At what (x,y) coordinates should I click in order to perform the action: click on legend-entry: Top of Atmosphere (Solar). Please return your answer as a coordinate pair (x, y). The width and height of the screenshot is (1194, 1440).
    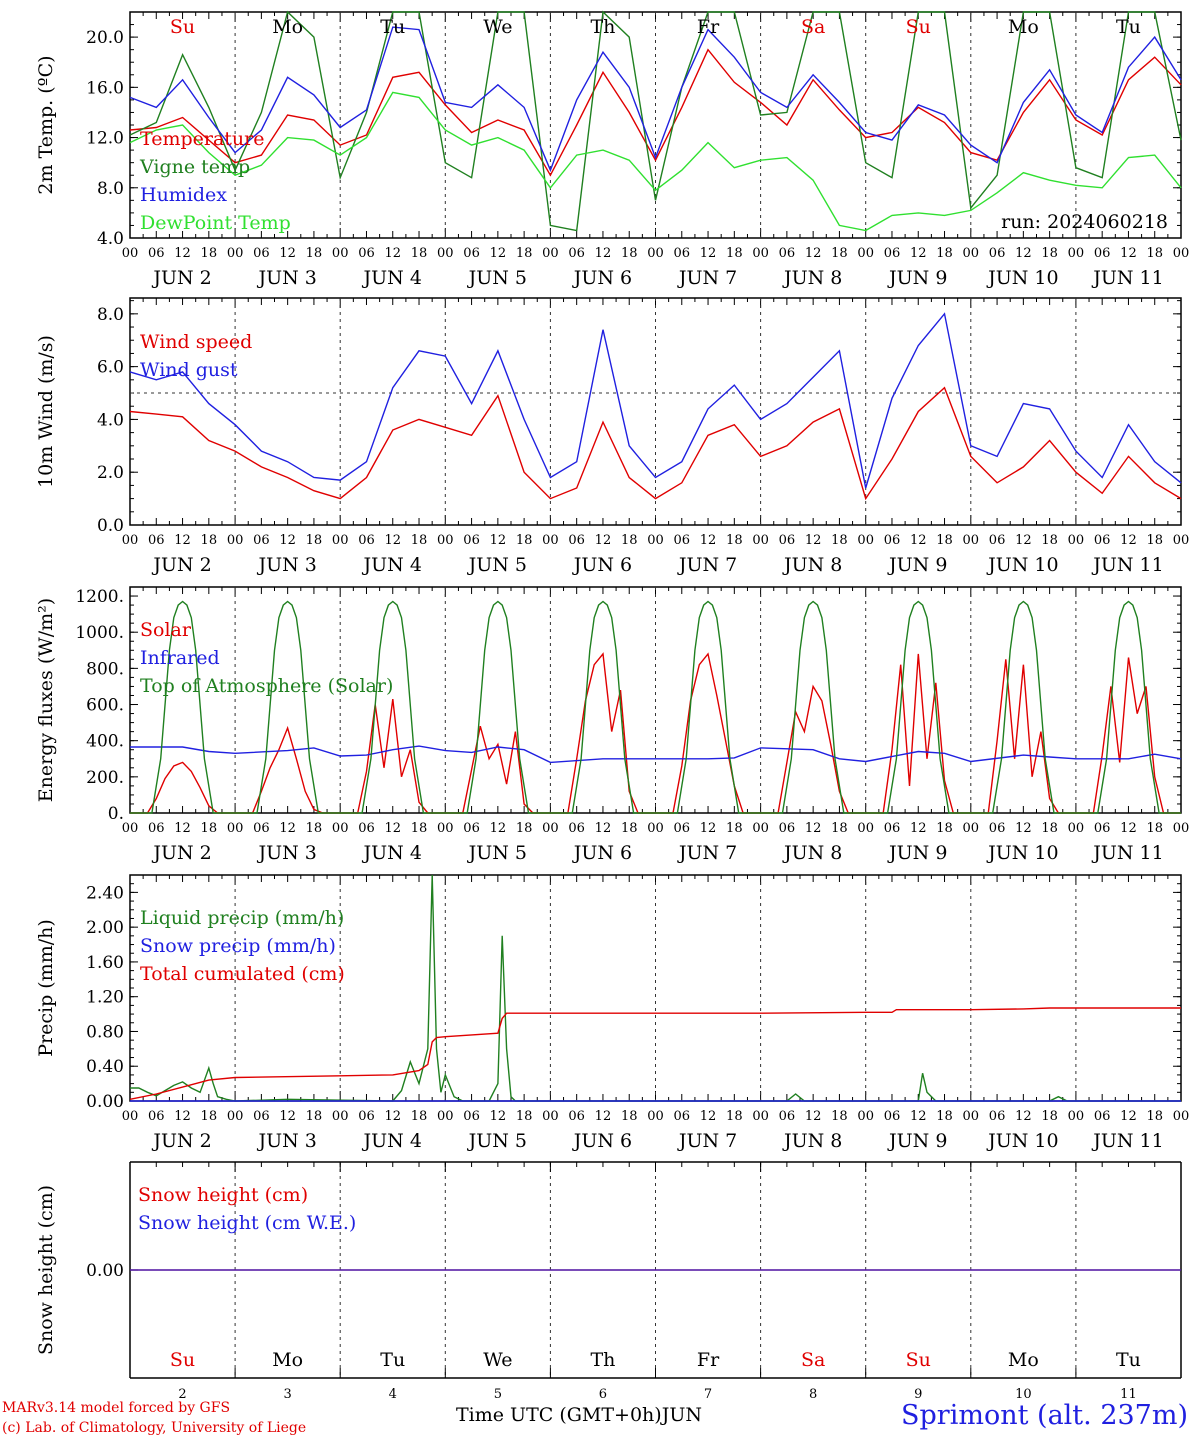
    Looking at the image, I should click on (266, 686).